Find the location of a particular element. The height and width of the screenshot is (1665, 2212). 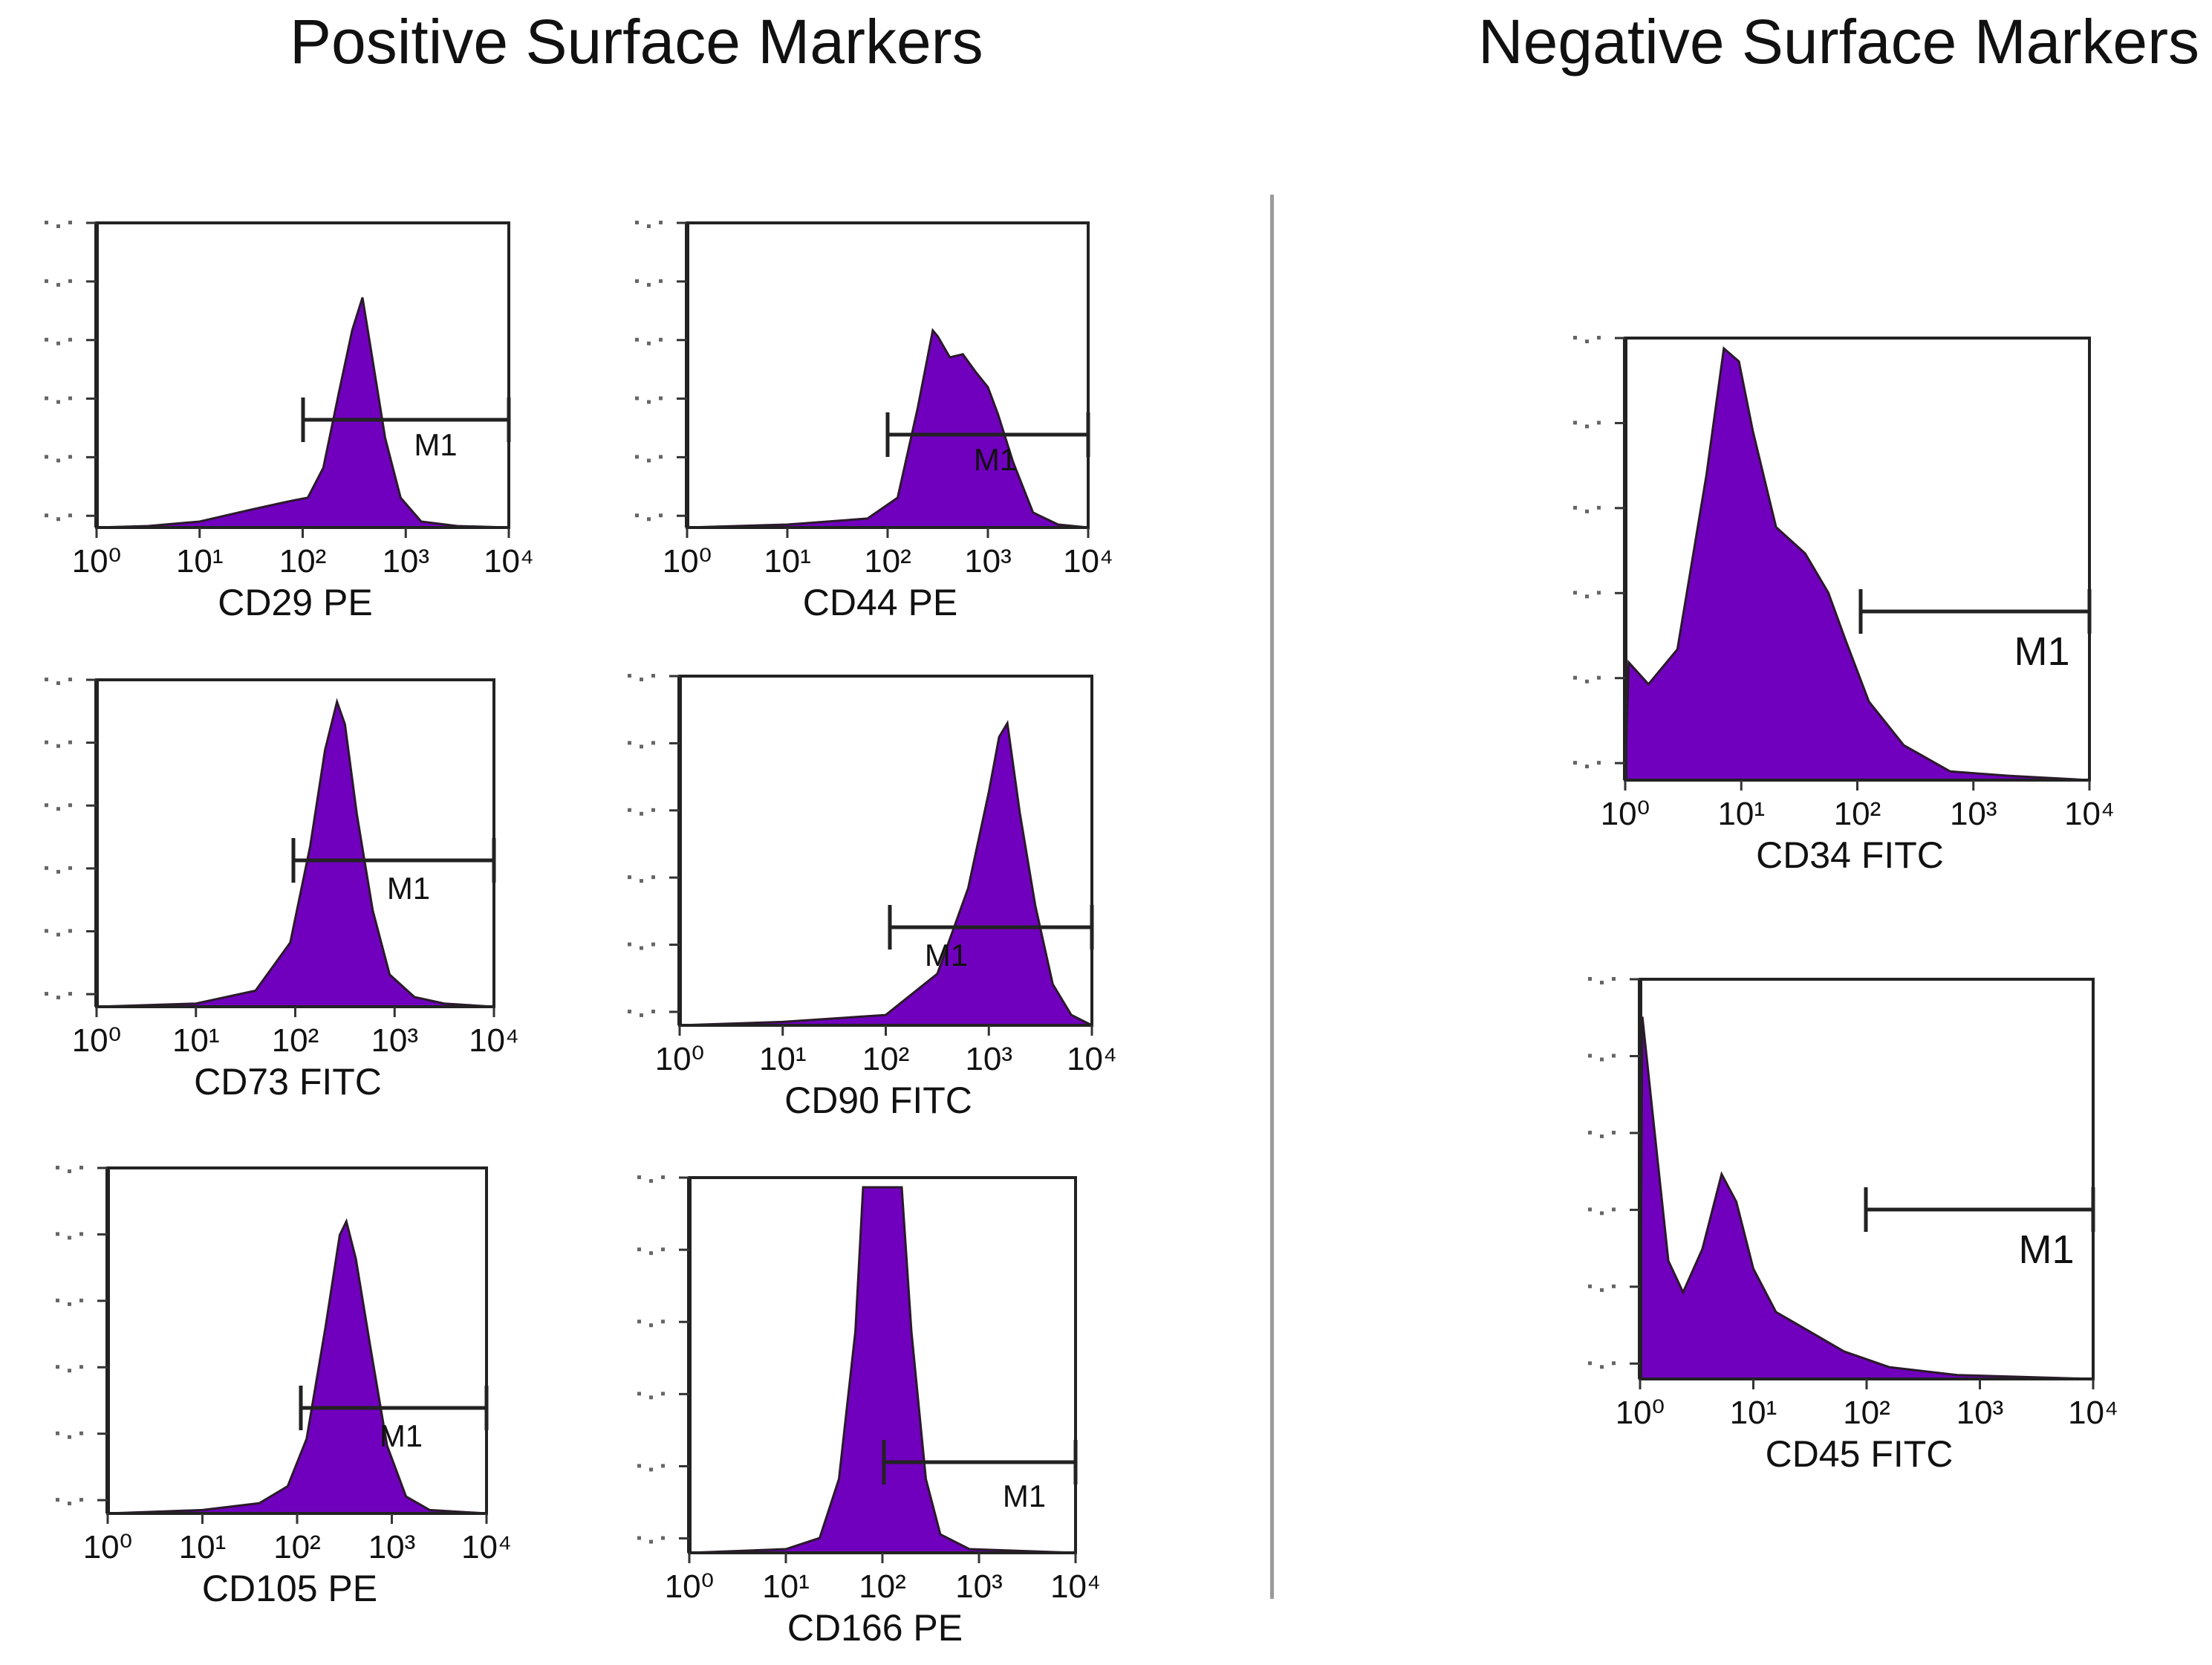

histogram-panel-3: 10⁰ 10¹ 10² 10³ 10⁴ CD73 FITC M1 is located at coordinates (282, 890).